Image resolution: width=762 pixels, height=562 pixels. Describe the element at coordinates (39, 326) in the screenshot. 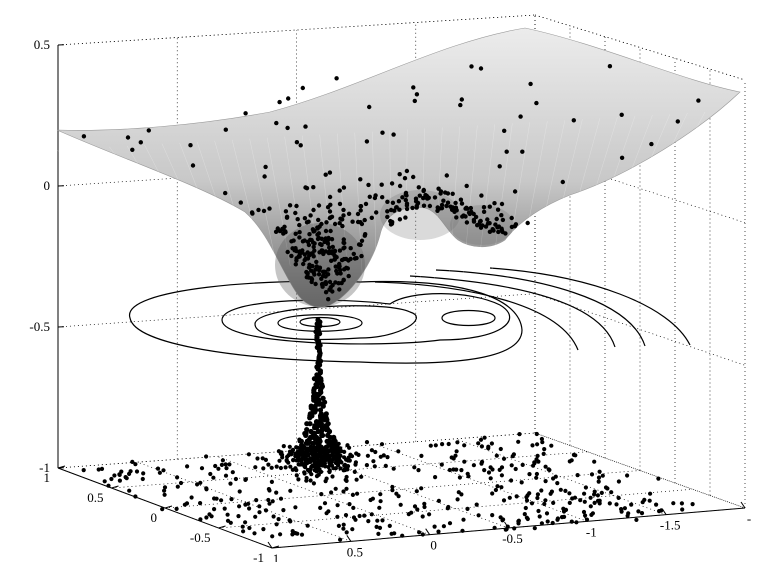

I see `z-tick-label: -0.5` at that location.